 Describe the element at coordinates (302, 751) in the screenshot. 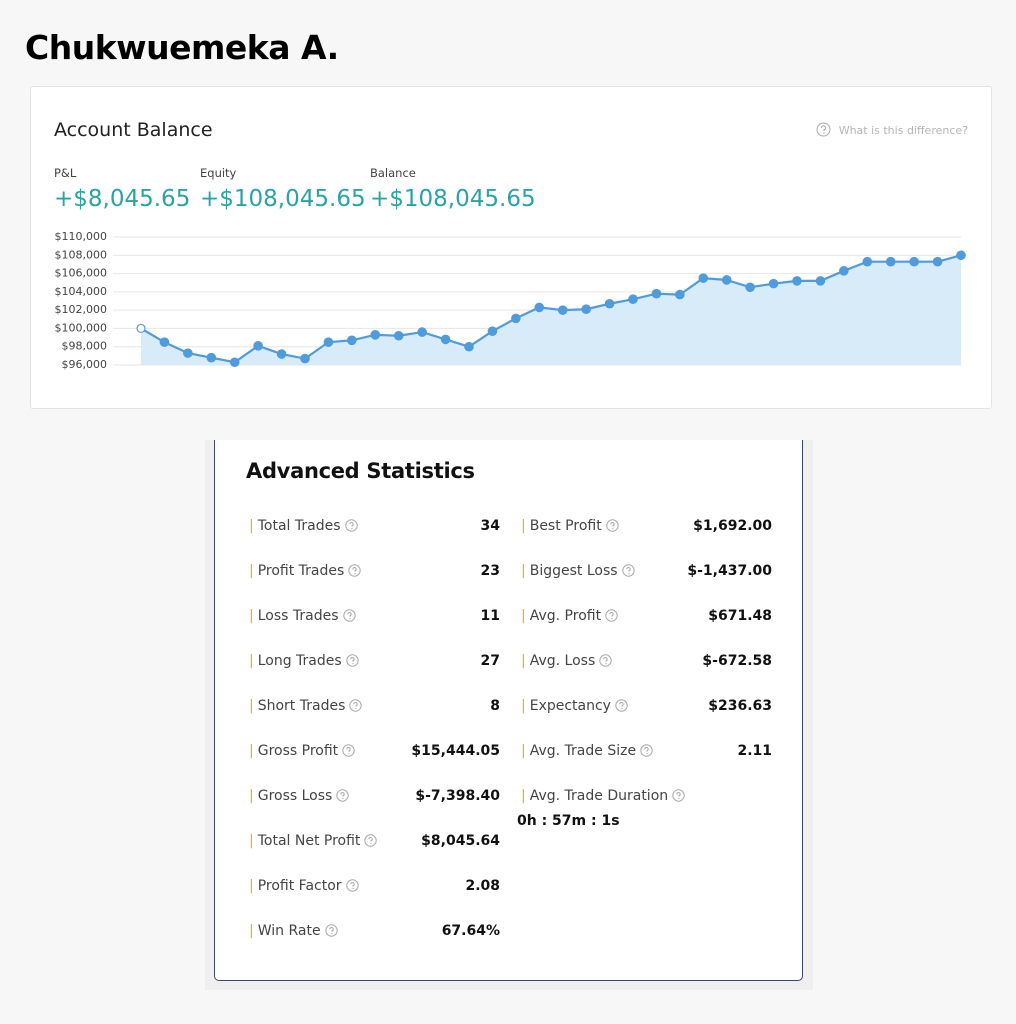

I see `stat-row-label: | Gross Profit` at that location.